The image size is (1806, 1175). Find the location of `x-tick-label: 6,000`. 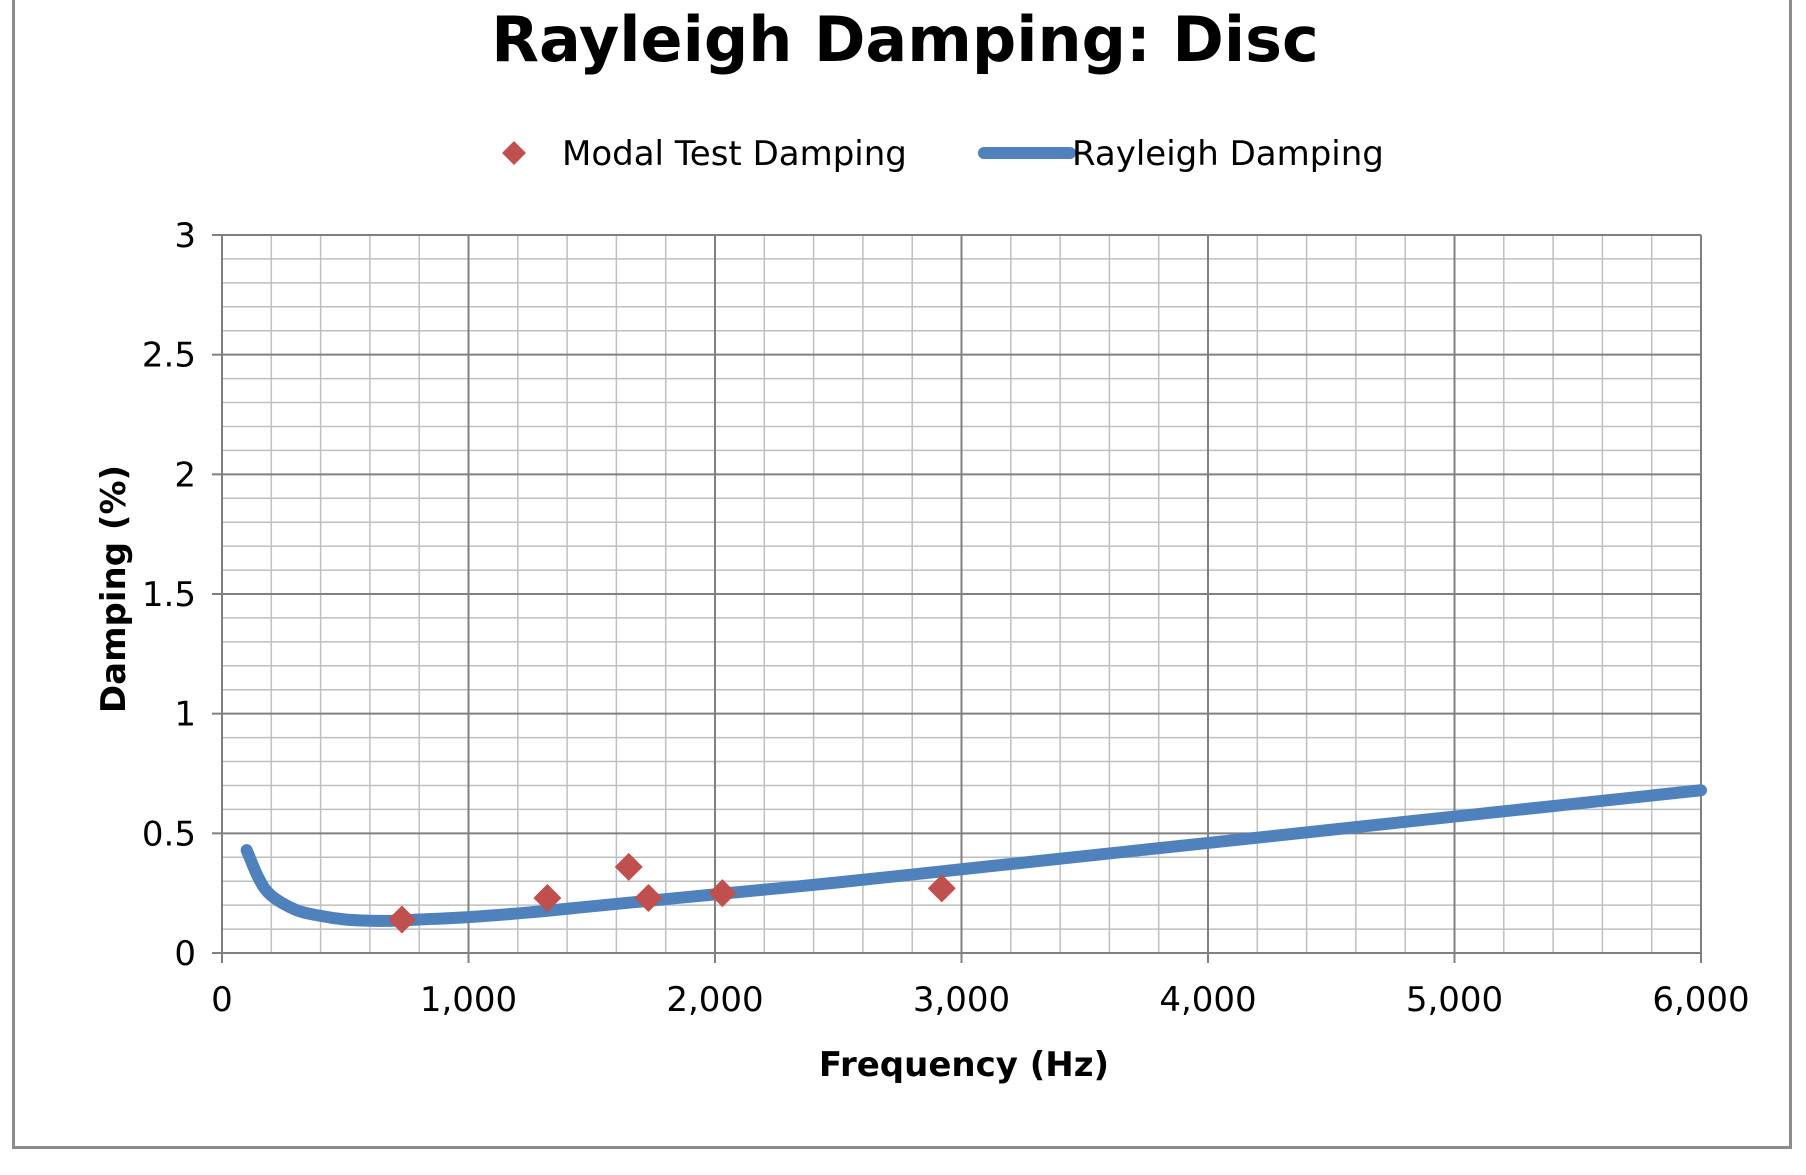

x-tick-label: 6,000 is located at coordinates (1700, 1000).